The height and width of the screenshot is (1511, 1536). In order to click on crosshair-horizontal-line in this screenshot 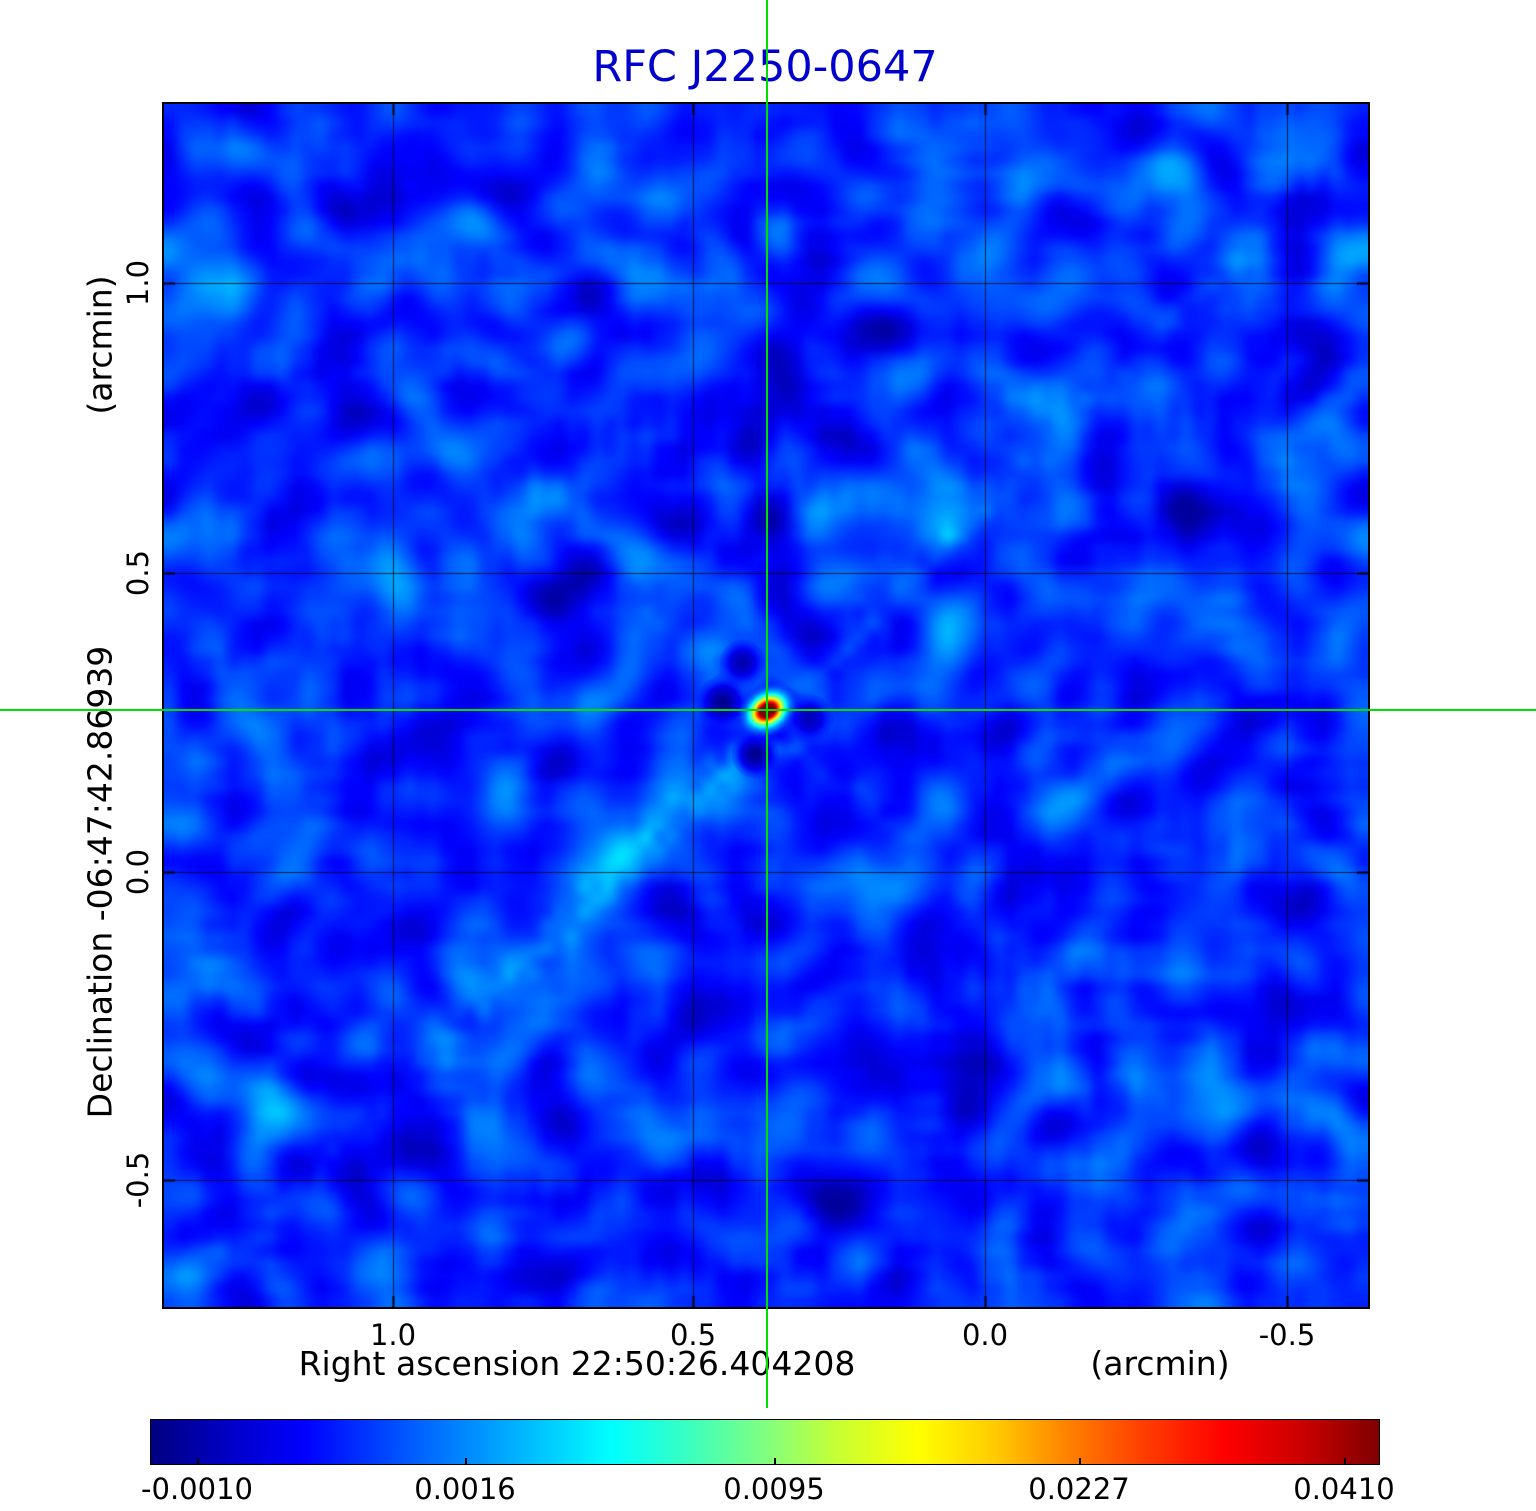, I will do `click(768, 710)`.